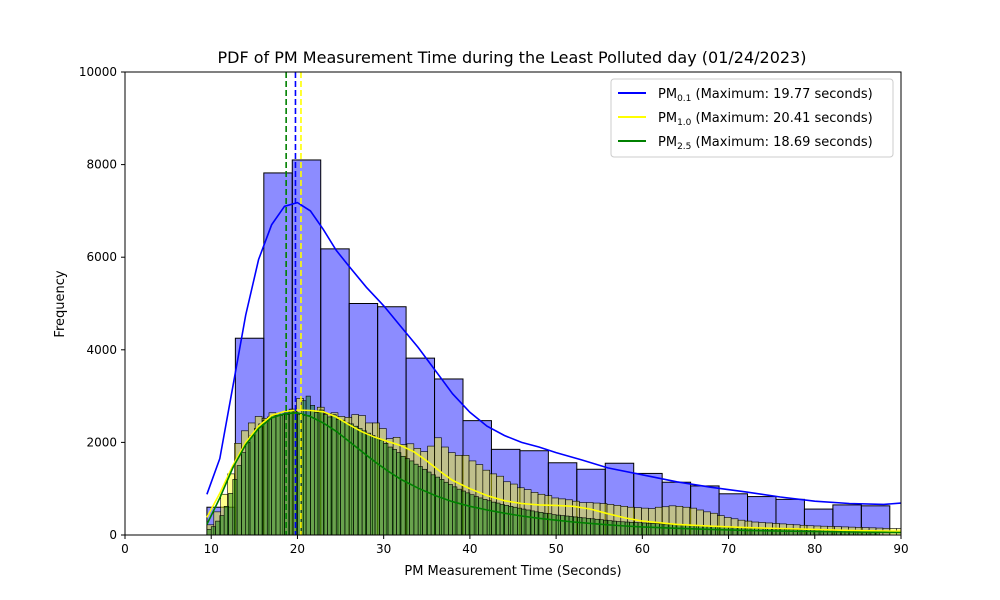 The width and height of the screenshot is (1000, 600). I want to click on x-tick-label: 10, so click(211, 549).